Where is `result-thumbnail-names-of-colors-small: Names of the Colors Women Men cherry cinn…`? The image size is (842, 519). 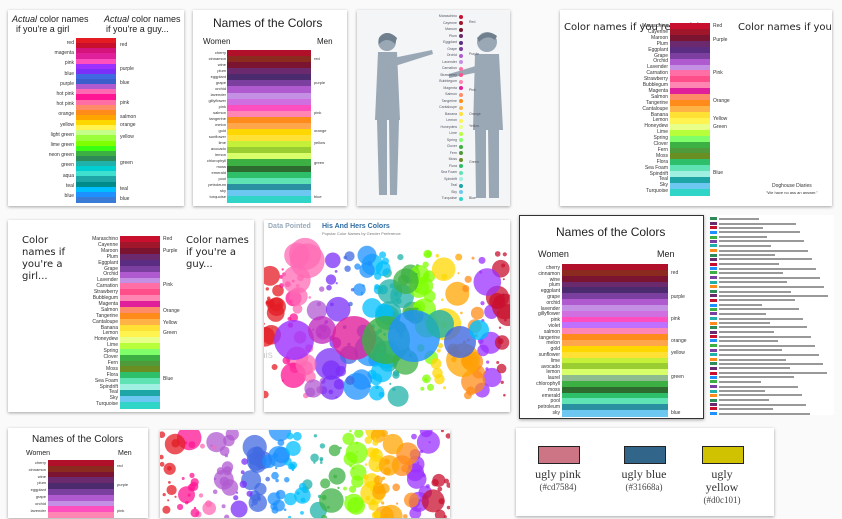 result-thumbnail-names-of-colors-small: Names of the Colors Women Men cherry cinn… is located at coordinates (78, 473).